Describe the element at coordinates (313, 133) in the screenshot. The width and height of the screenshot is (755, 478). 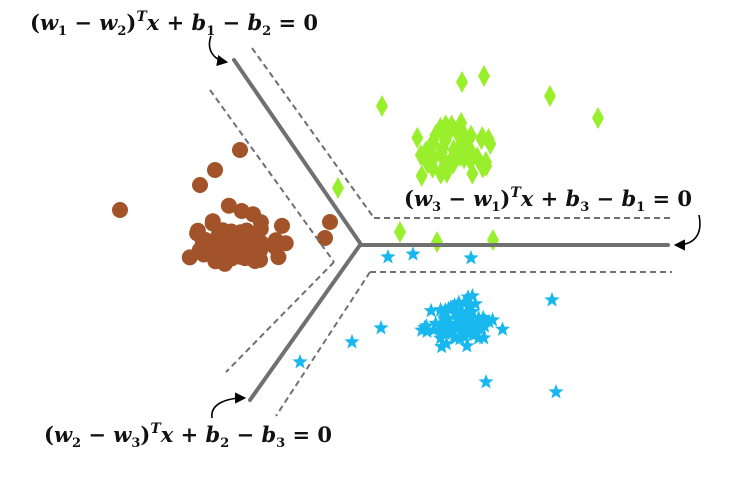
I see `margin-line-12-outer` at that location.